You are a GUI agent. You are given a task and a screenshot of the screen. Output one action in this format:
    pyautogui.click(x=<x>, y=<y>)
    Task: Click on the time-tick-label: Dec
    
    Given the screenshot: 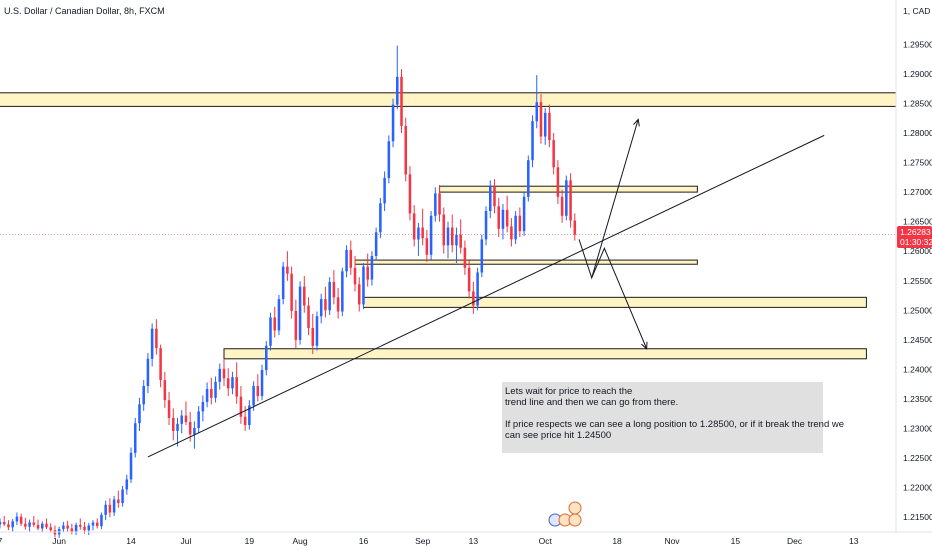 What is the action you would take?
    pyautogui.click(x=795, y=541)
    